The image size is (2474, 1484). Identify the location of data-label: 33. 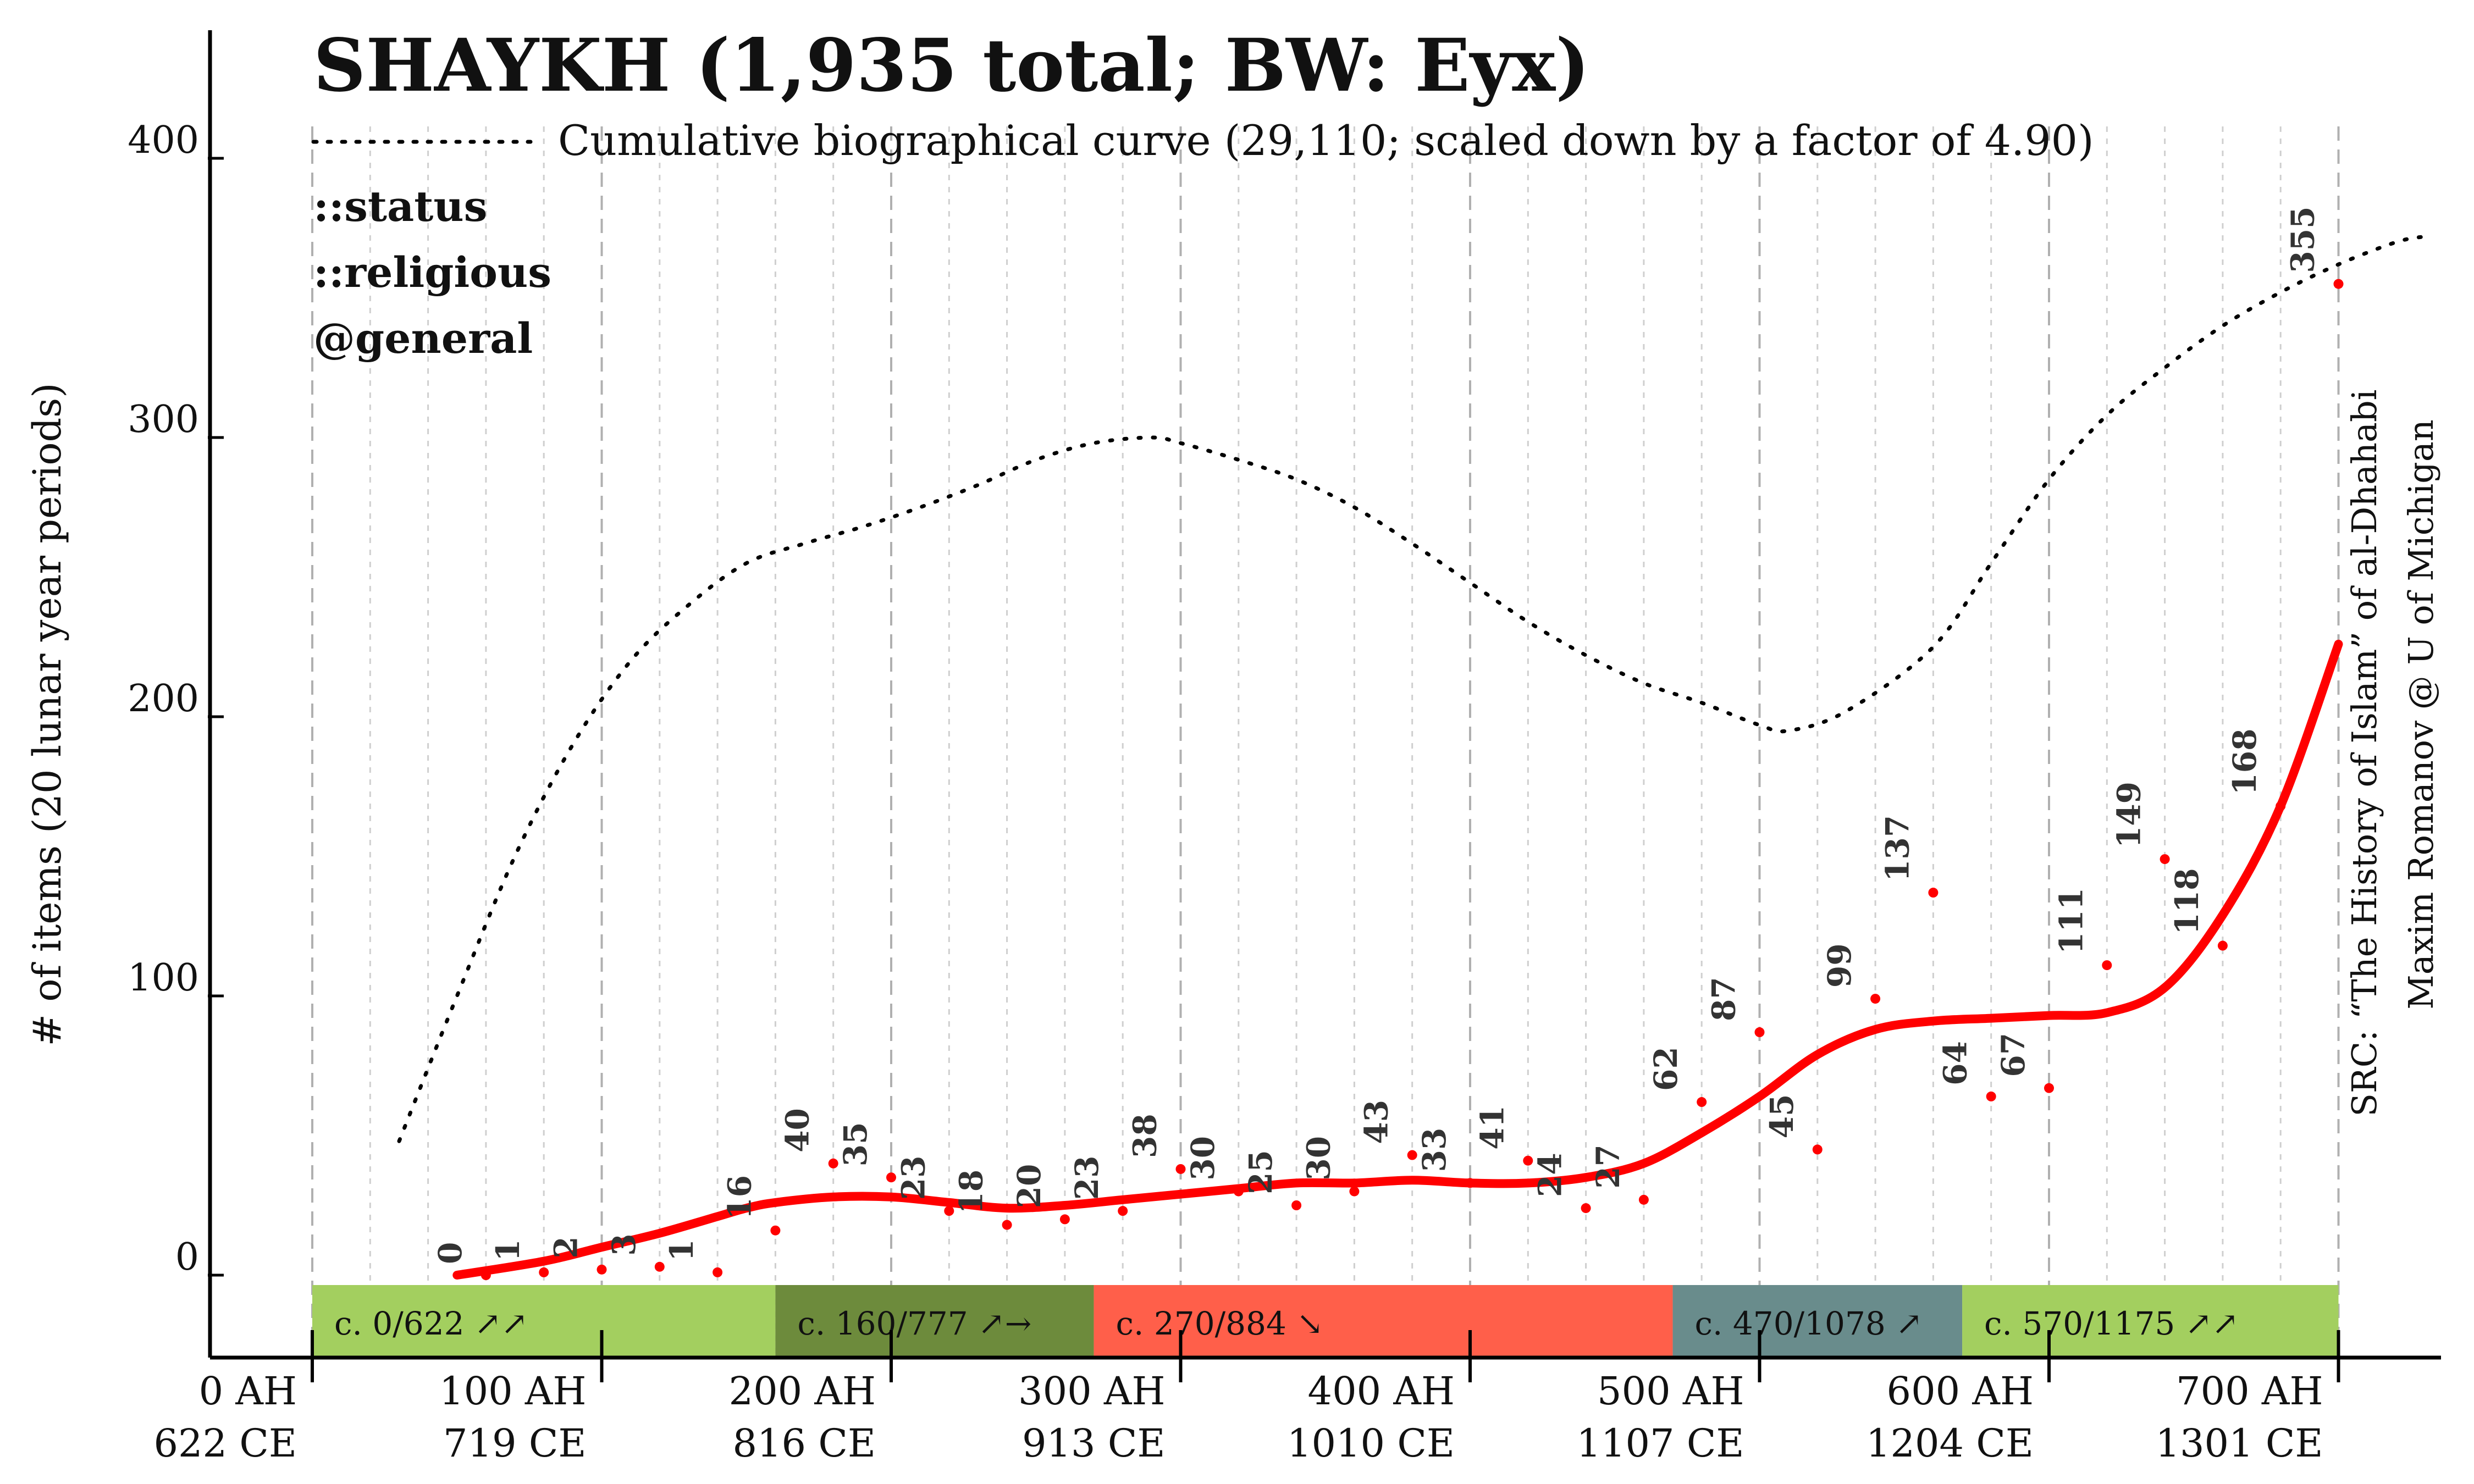
(1435, 1150).